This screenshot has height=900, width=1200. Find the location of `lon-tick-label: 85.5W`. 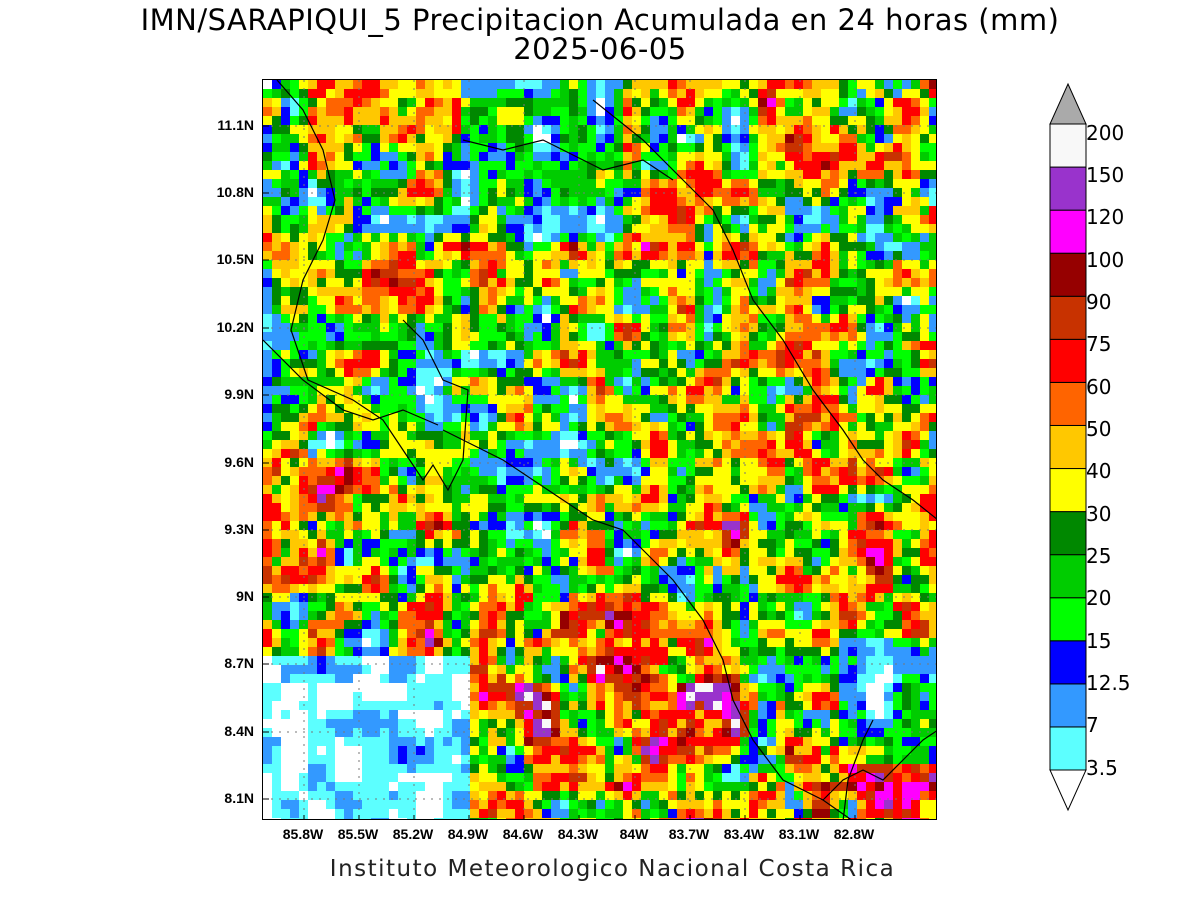

lon-tick-label: 85.5W is located at coordinates (358, 834).